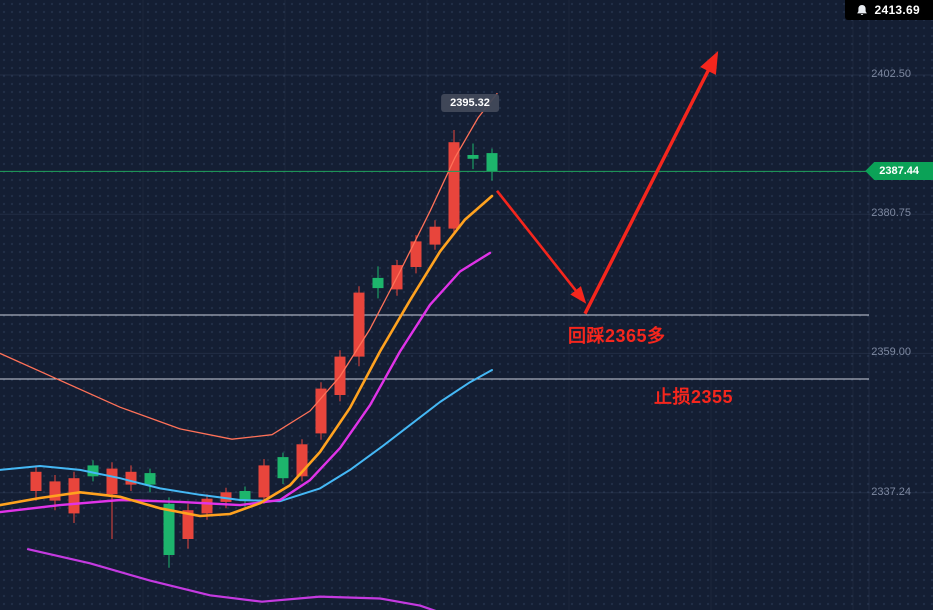 Image resolution: width=933 pixels, height=610 pixels. I want to click on bell-icon, so click(862, 10).